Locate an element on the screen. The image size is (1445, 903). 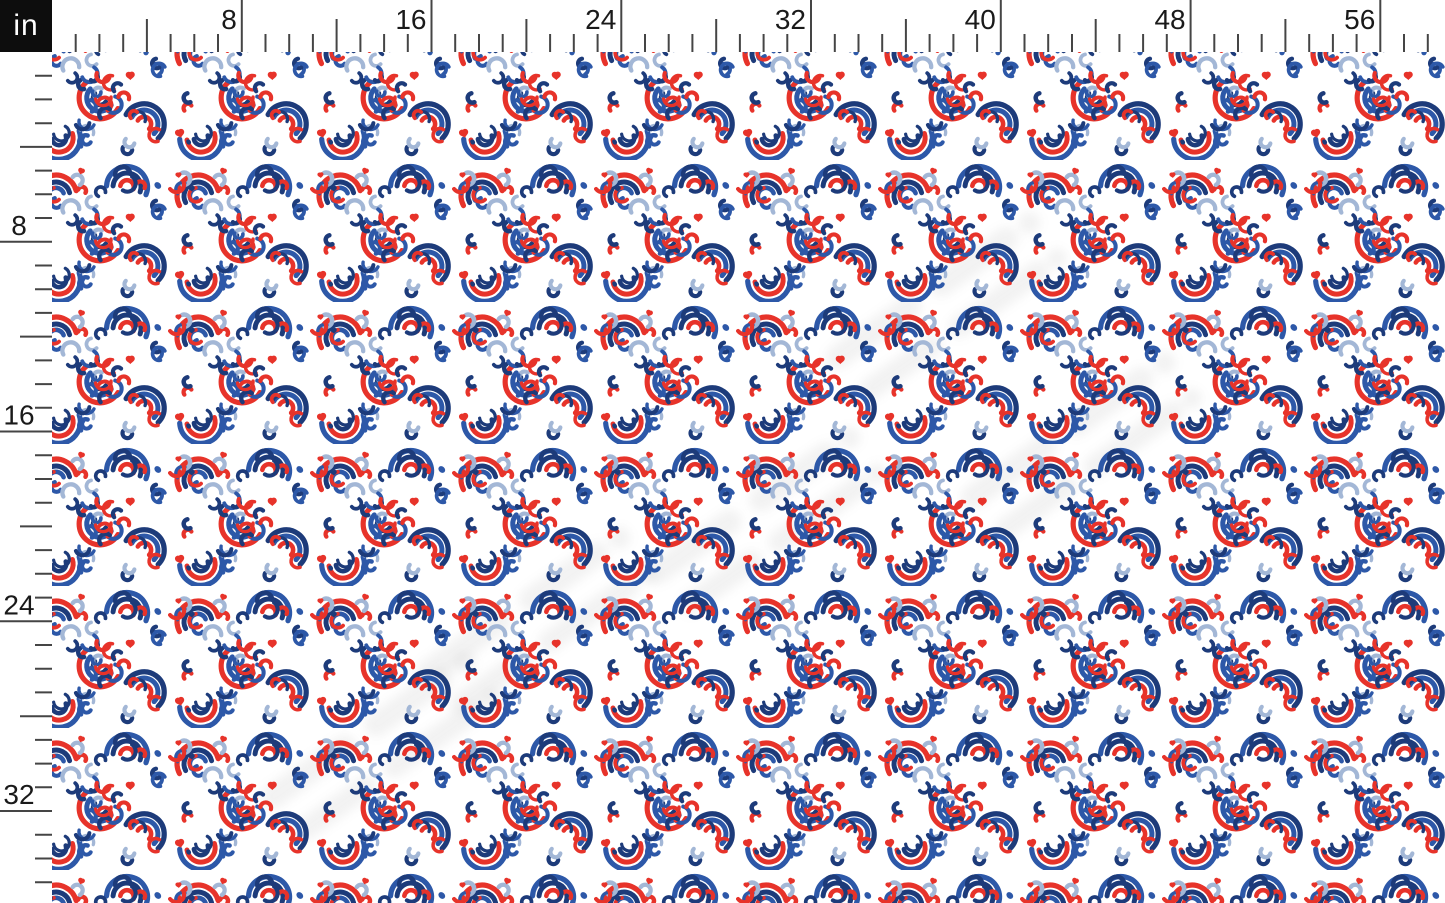
ruler-vertical: 8 16 24 32 is located at coordinates (26, 477).